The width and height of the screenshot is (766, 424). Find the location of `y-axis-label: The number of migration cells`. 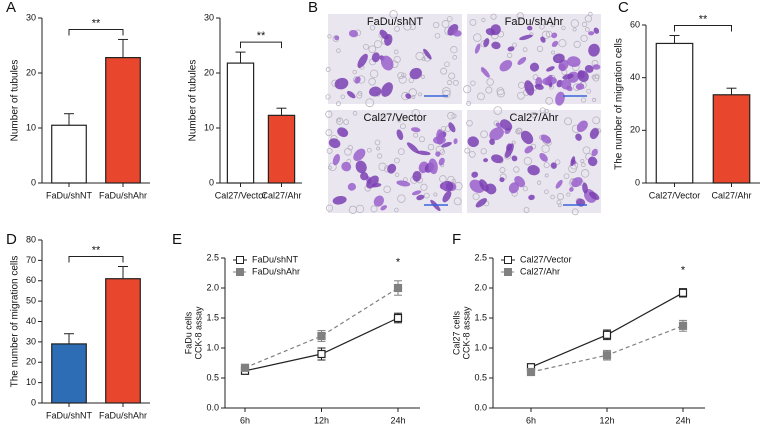

y-axis-label: The number of migration cells is located at coordinates (619, 104).